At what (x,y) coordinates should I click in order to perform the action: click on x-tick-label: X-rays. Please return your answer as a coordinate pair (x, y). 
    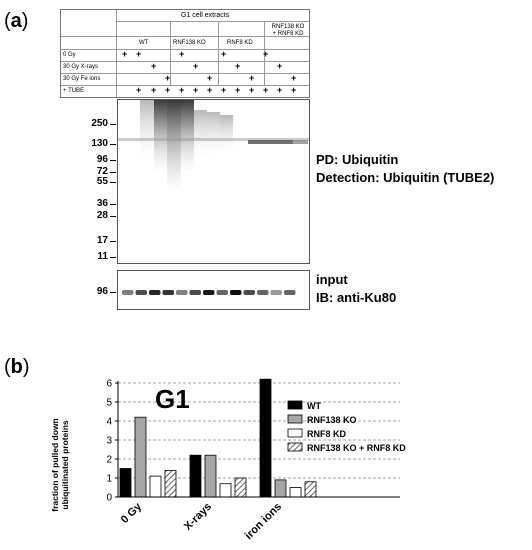
    Looking at the image, I should click on (198, 517).